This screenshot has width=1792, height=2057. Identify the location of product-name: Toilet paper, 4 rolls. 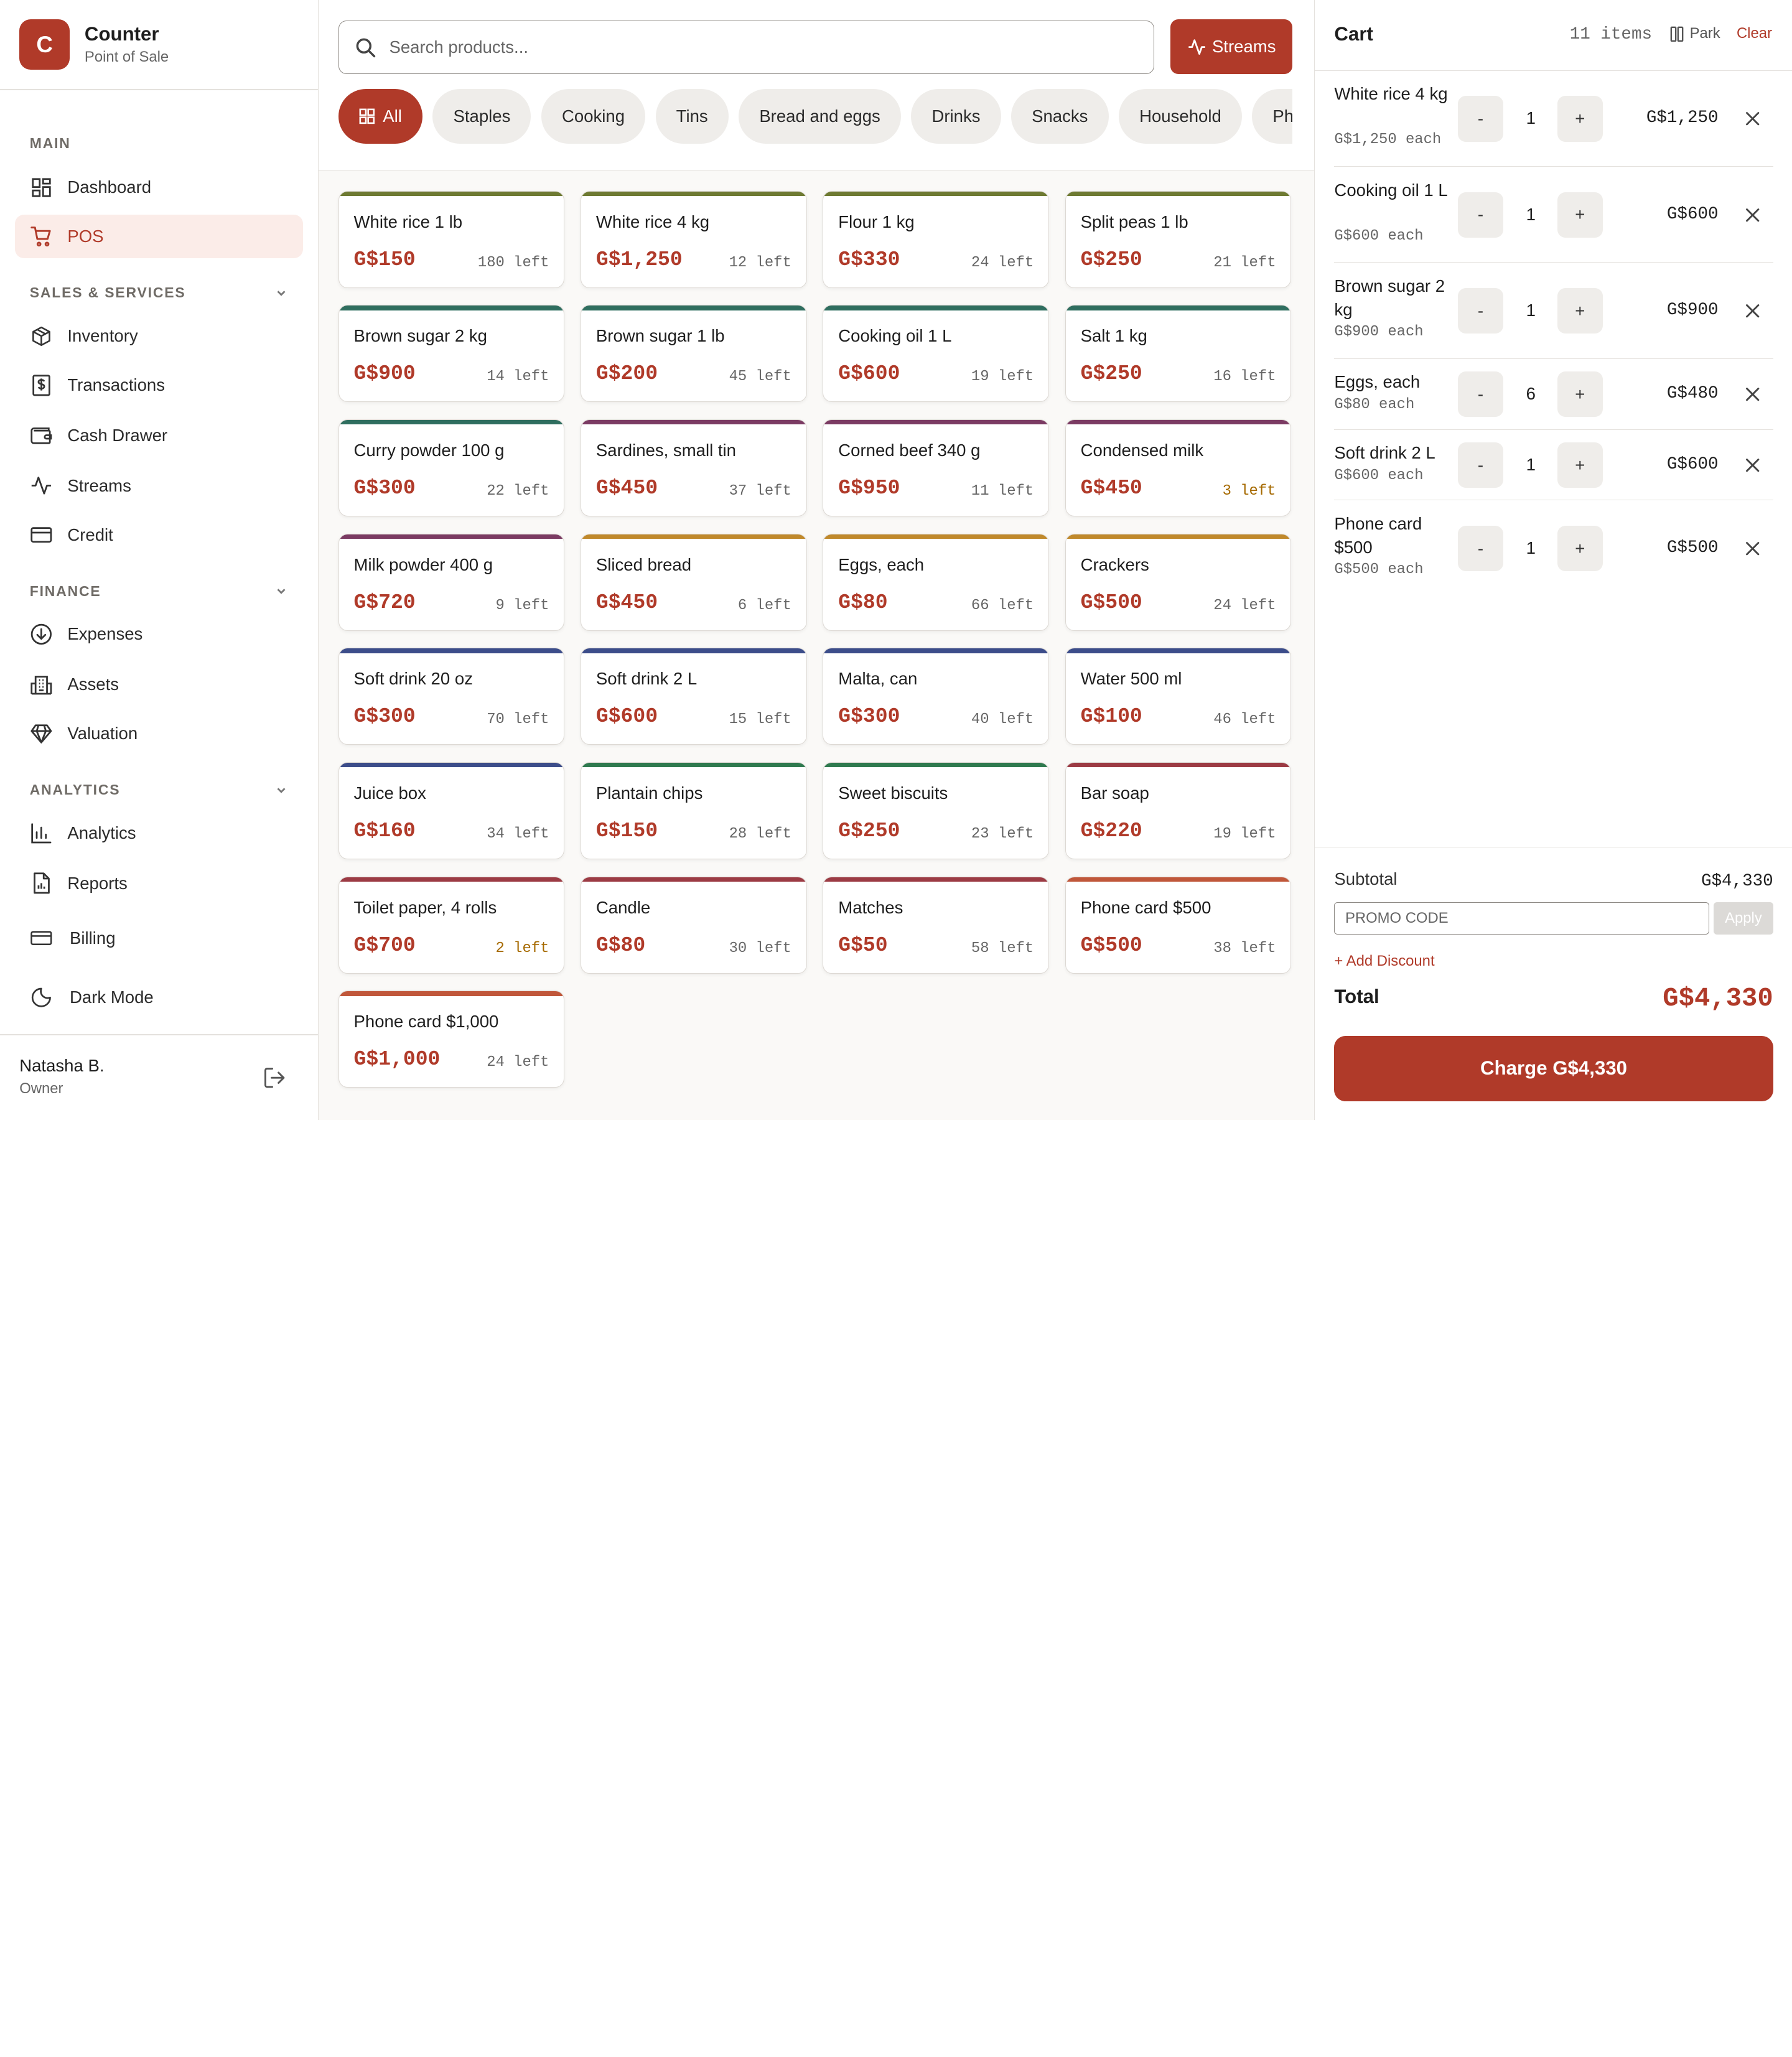
(425, 907).